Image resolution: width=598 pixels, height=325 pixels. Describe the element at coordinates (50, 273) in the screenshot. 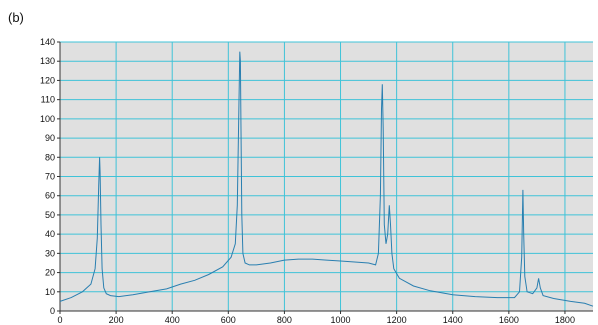

I see `y-tick-label: 20` at that location.